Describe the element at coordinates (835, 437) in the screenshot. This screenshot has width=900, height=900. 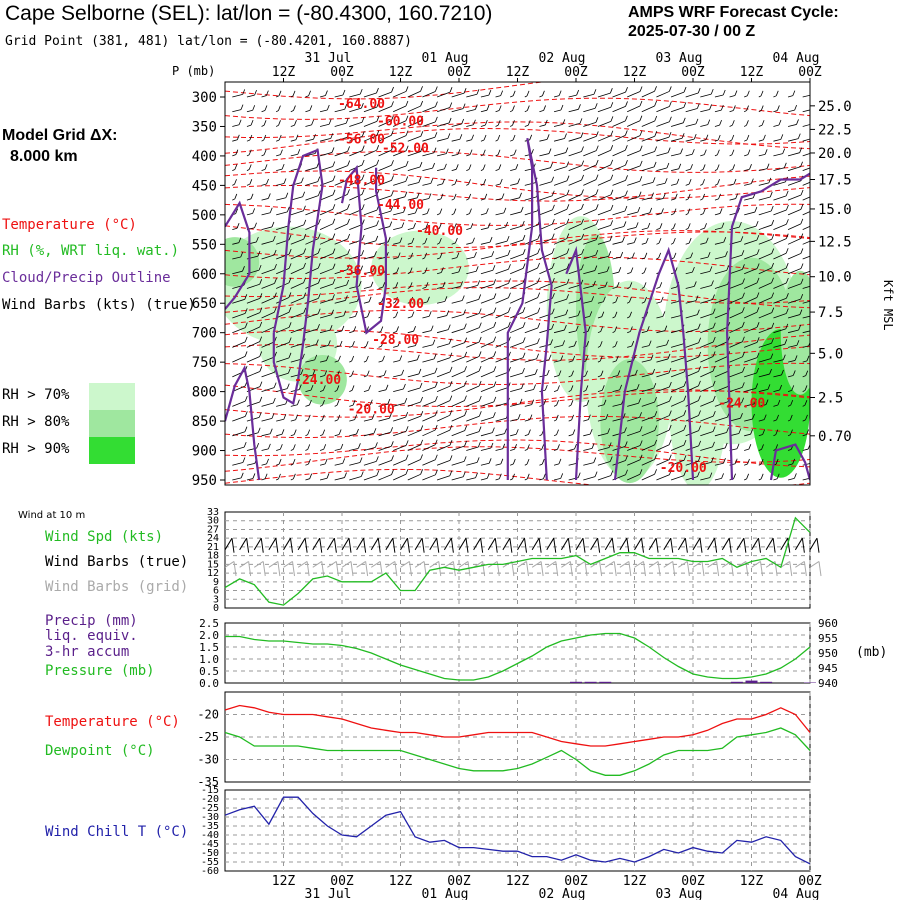
I see `height-tick-label: 0.70` at that location.